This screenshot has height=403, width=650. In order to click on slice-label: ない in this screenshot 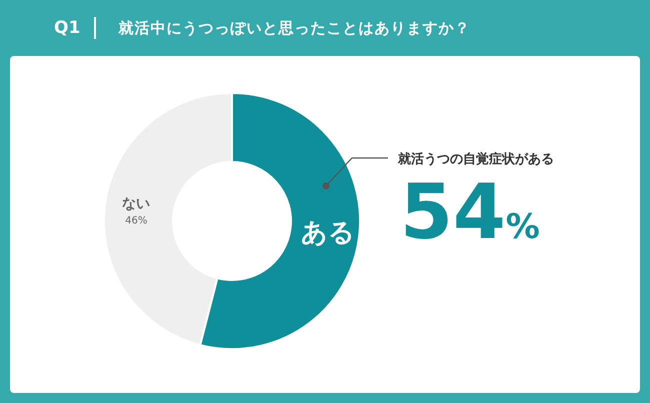, I will do `click(136, 204)`.